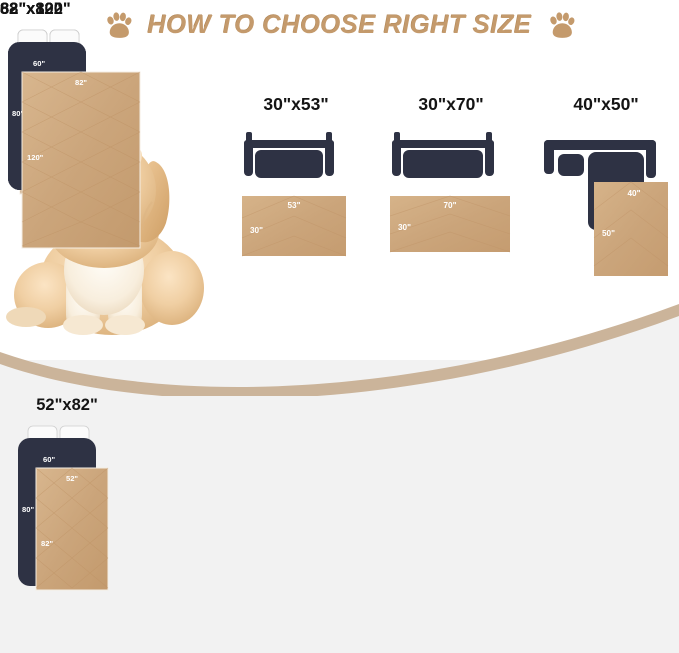  I want to click on size-option-40x50: 40"x50", so click(606, 186).